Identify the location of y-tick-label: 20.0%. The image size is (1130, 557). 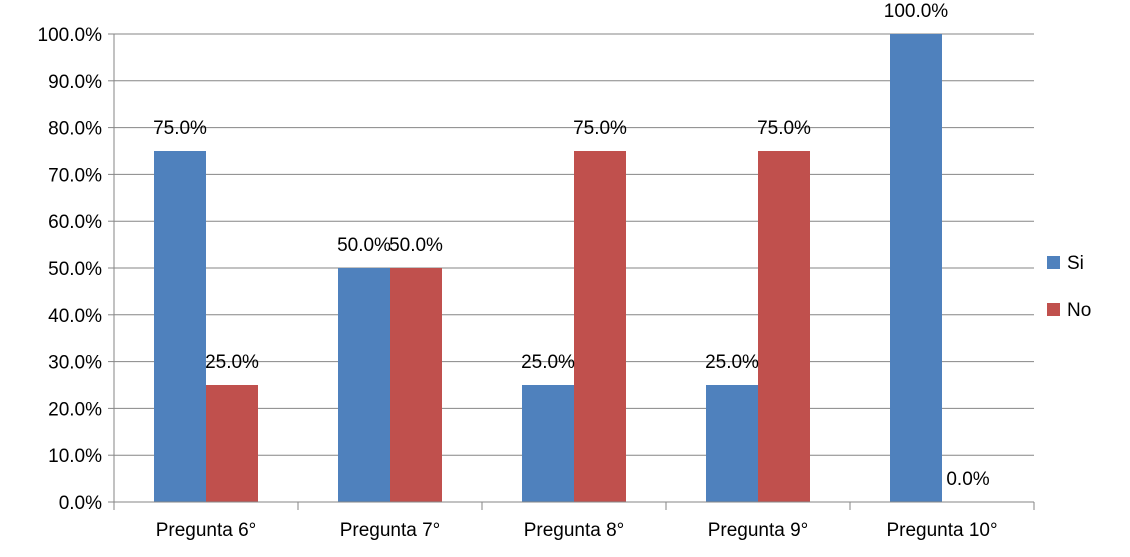
(75, 409).